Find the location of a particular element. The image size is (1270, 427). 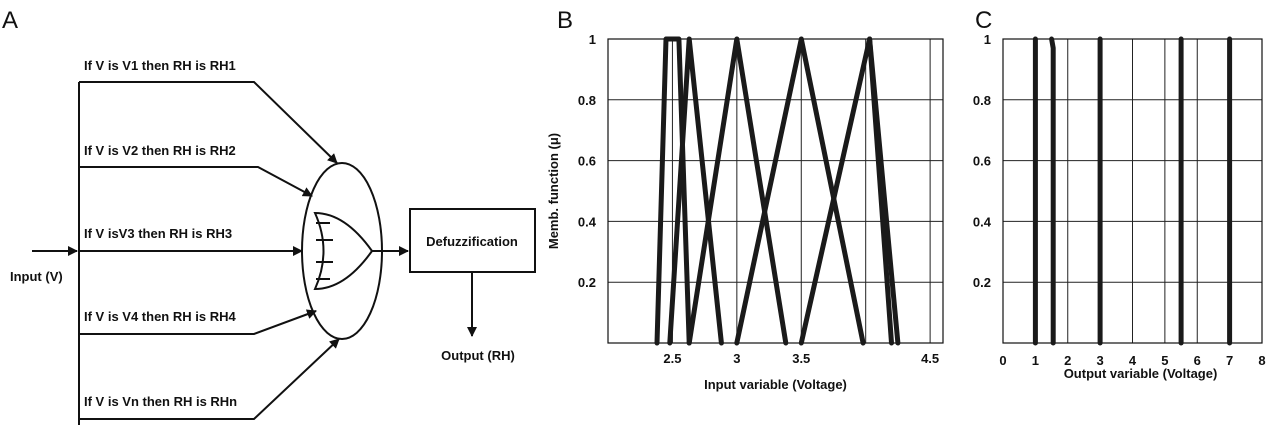

x-tick-label: 7 is located at coordinates (1229, 360).